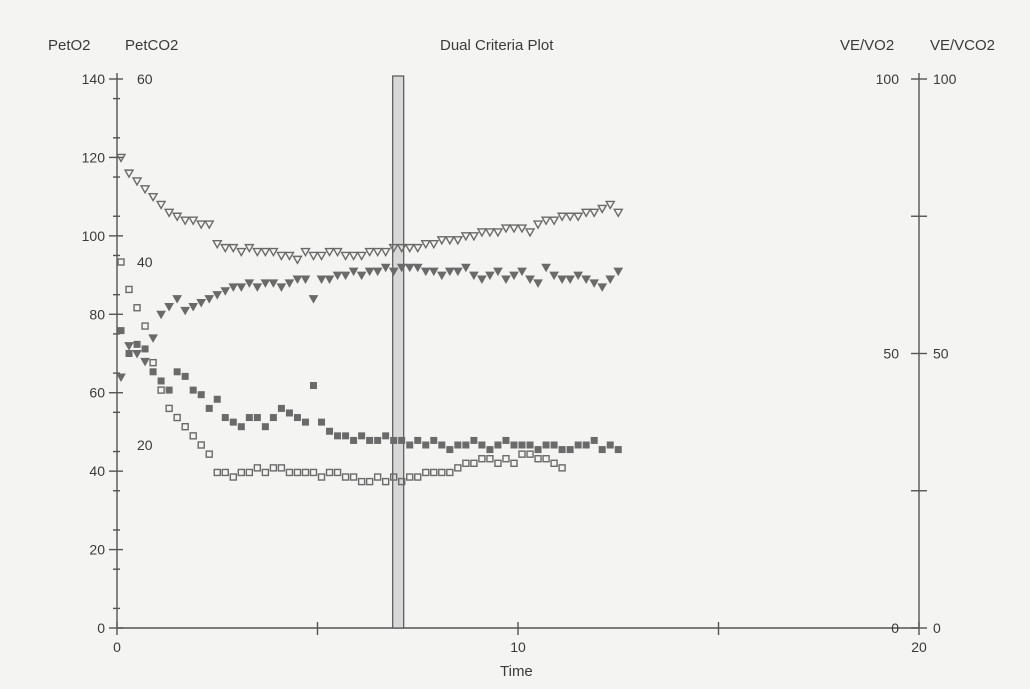 The width and height of the screenshot is (1030, 689). What do you see at coordinates (145, 445) in the screenshot?
I see `petco2-tick-label: 20` at bounding box center [145, 445].